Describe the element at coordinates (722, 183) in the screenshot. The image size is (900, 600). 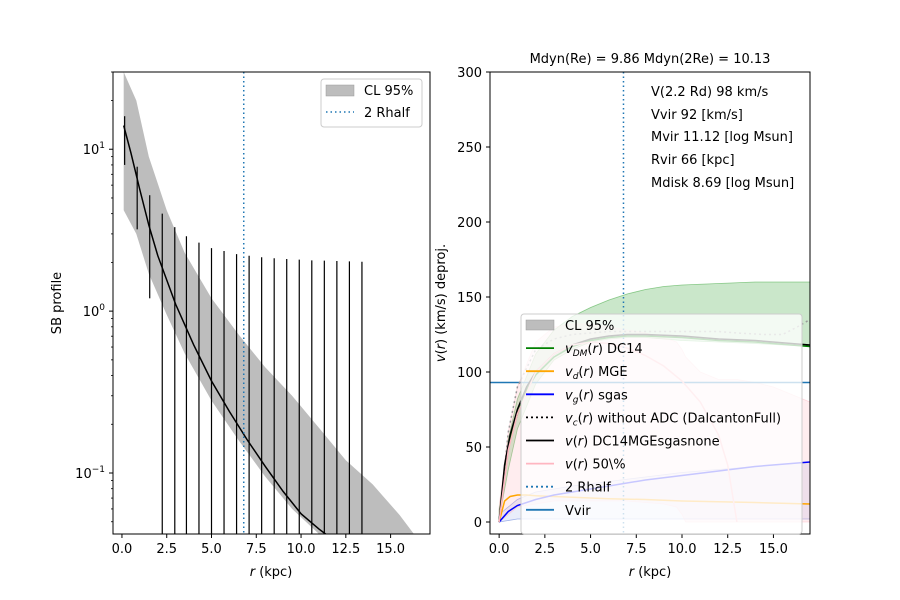
I see `annotation-mdisk: Mdisk 8.69 [log Msun]` at that location.